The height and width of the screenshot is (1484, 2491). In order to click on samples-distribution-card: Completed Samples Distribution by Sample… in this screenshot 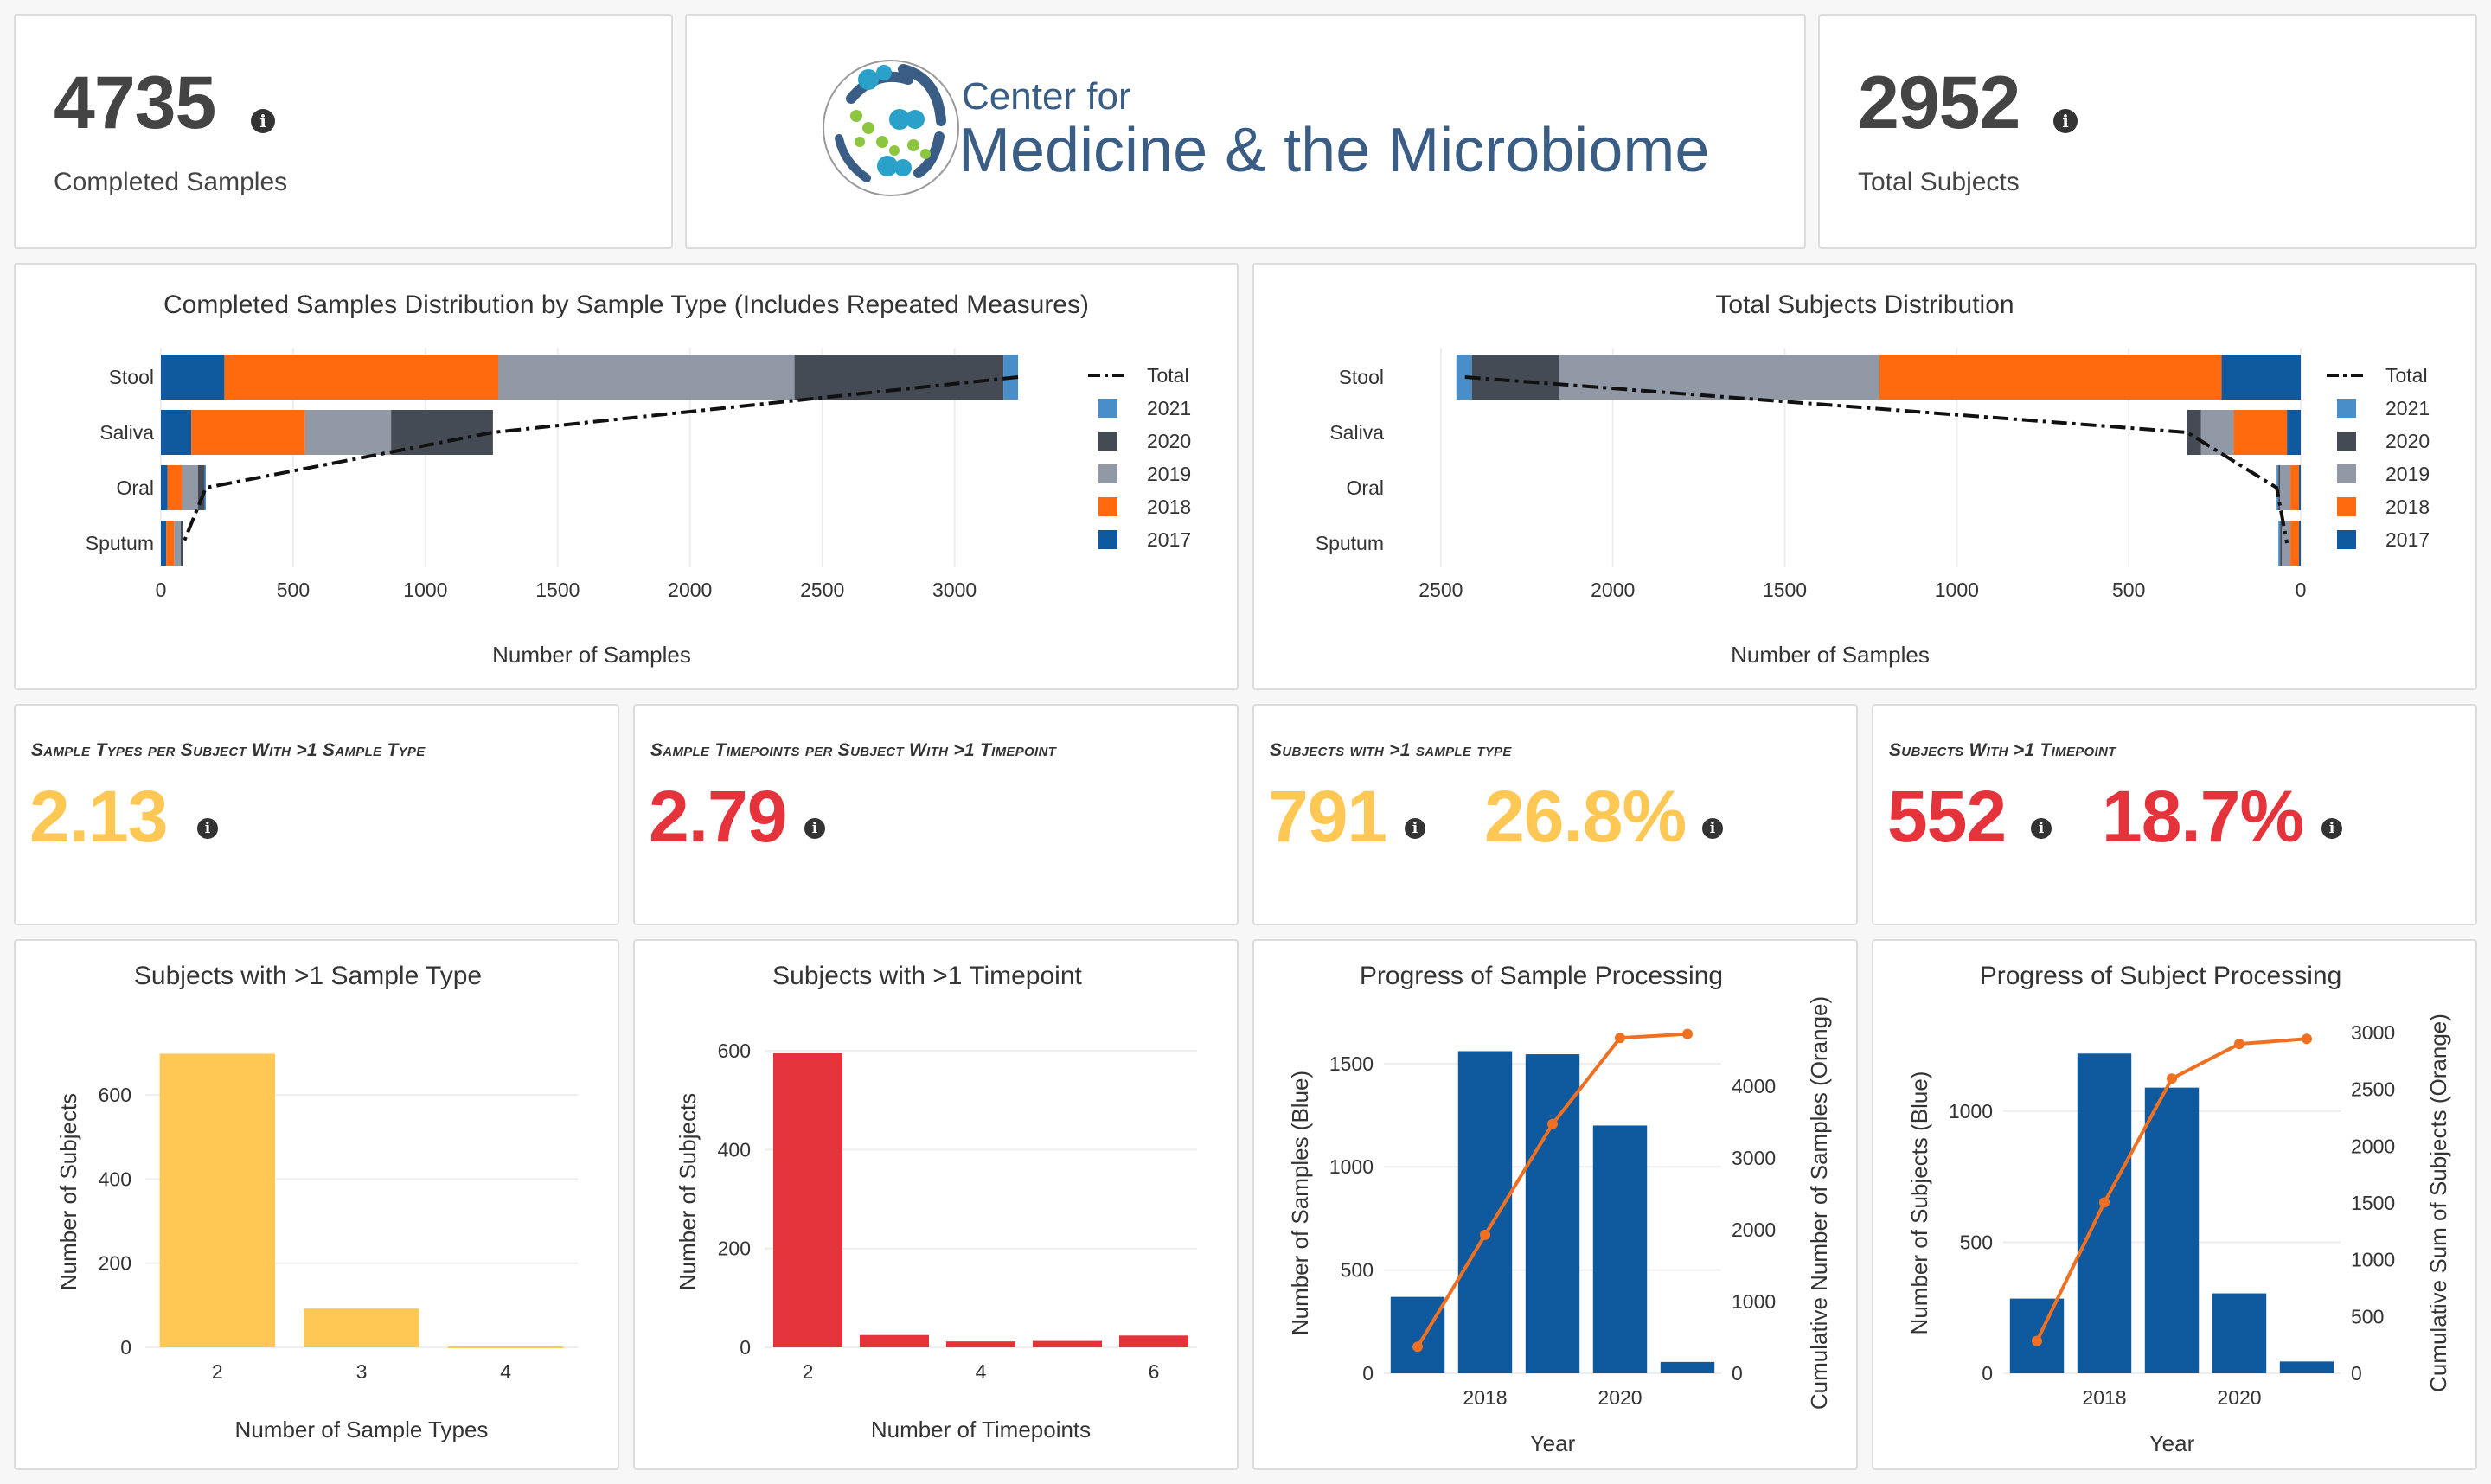, I will do `click(626, 476)`.